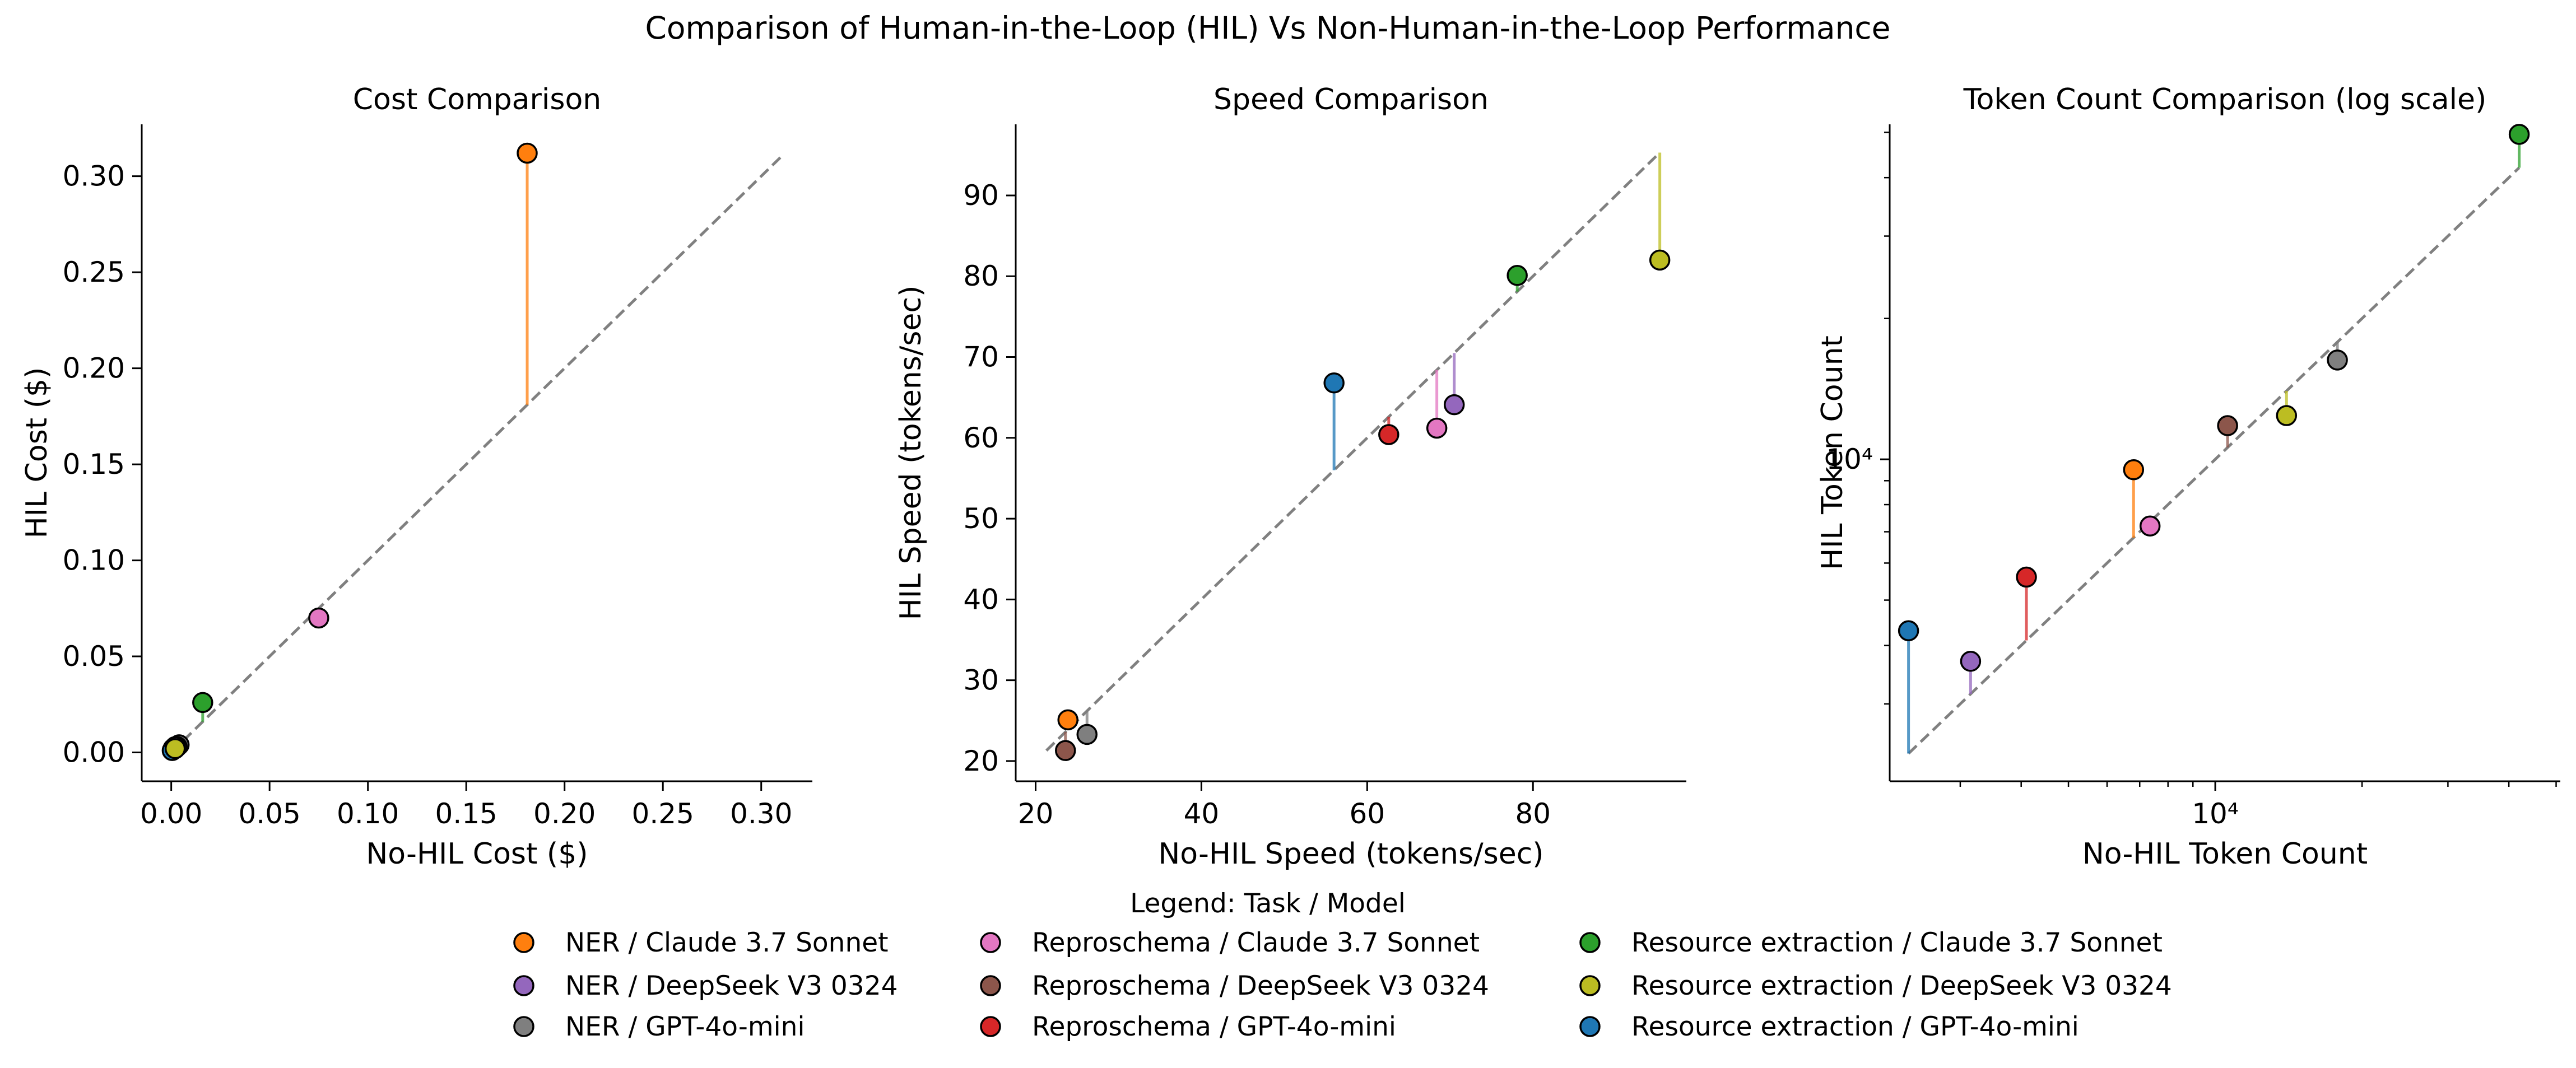 The width and height of the screenshot is (2576, 1068). What do you see at coordinates (981, 276) in the screenshot?
I see `y-tick-label: 80` at bounding box center [981, 276].